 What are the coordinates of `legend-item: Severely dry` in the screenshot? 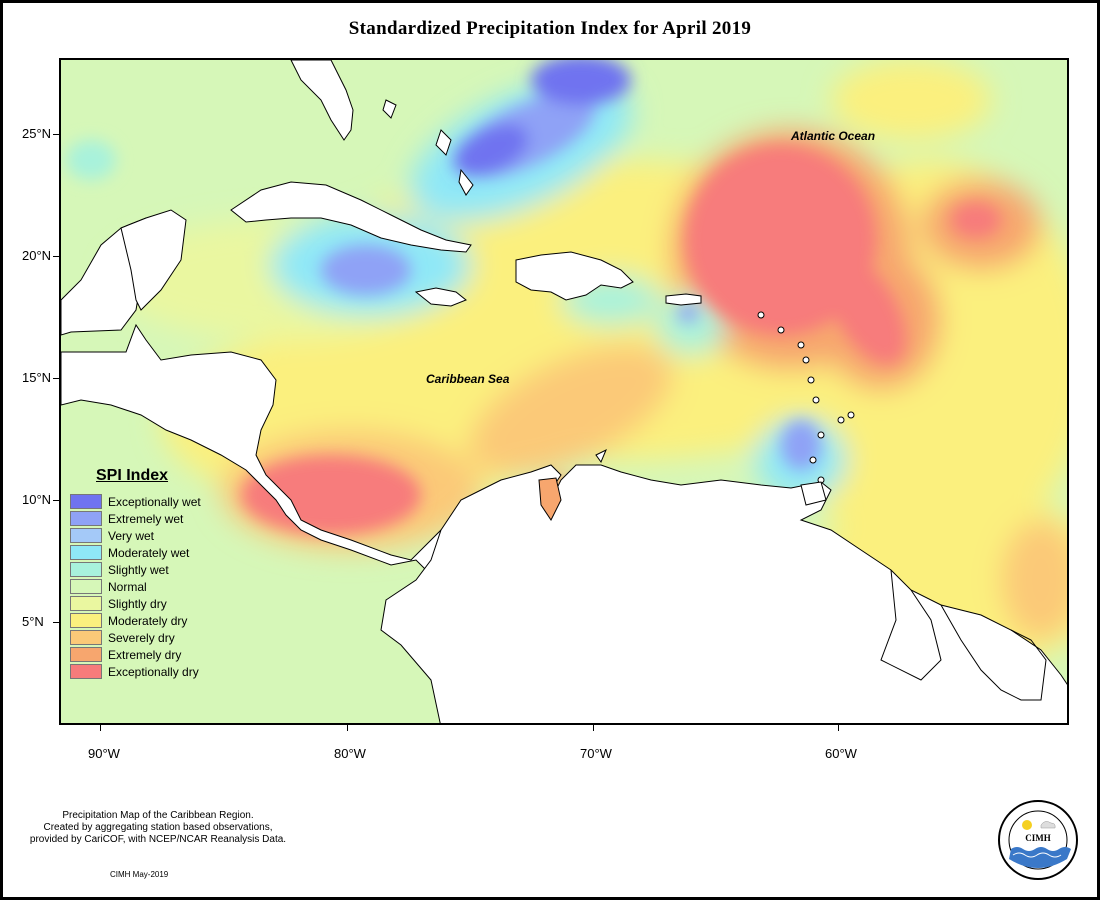 It's located at (135, 637).